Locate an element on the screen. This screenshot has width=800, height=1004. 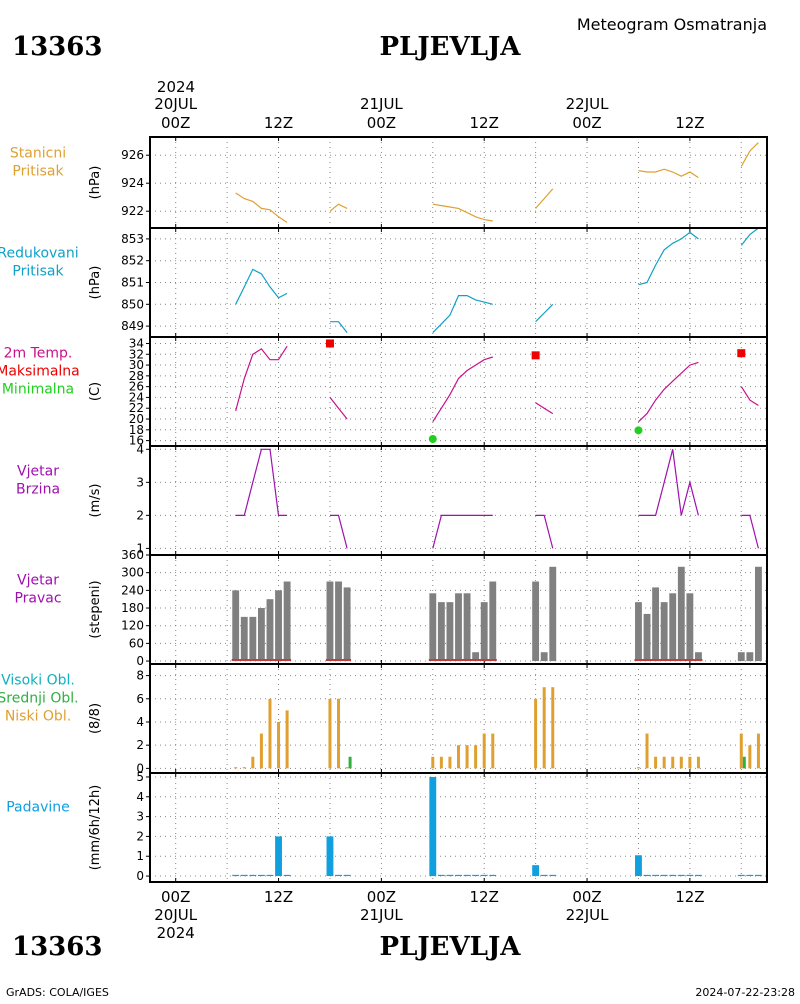
y-tick-label: 1 is located at coordinates (140, 548).